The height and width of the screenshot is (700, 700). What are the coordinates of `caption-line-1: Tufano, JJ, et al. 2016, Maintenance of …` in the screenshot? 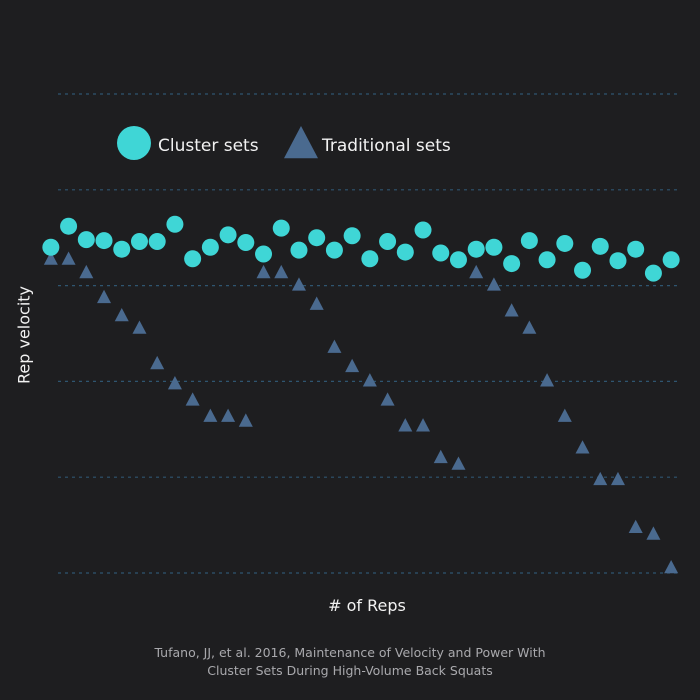 It's located at (350, 652).